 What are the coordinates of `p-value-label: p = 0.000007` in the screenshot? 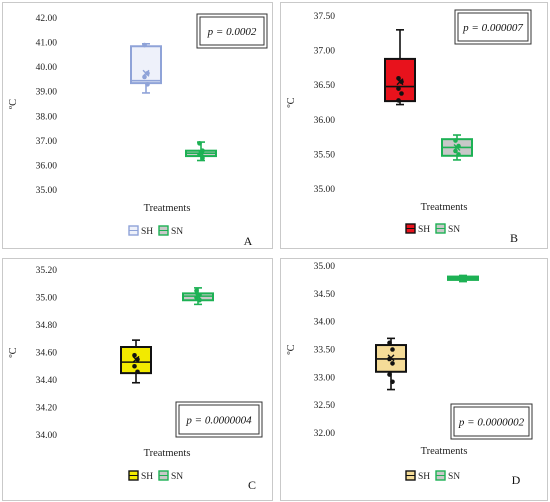 It's located at (492, 28).